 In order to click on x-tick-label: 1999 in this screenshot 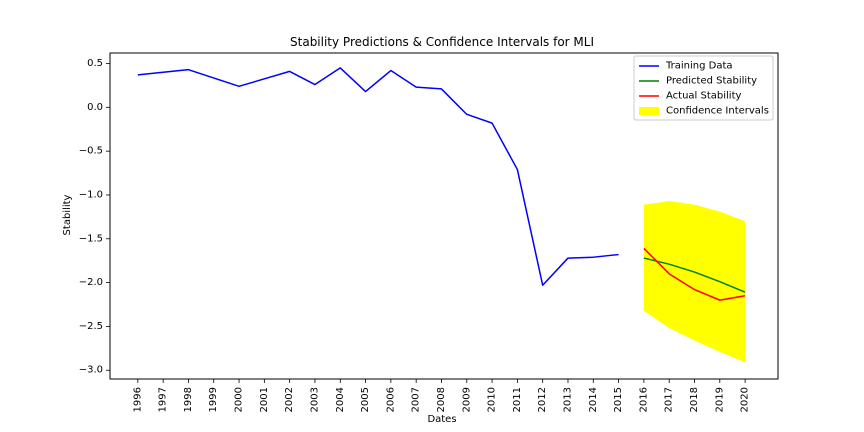, I will do `click(213, 399)`.